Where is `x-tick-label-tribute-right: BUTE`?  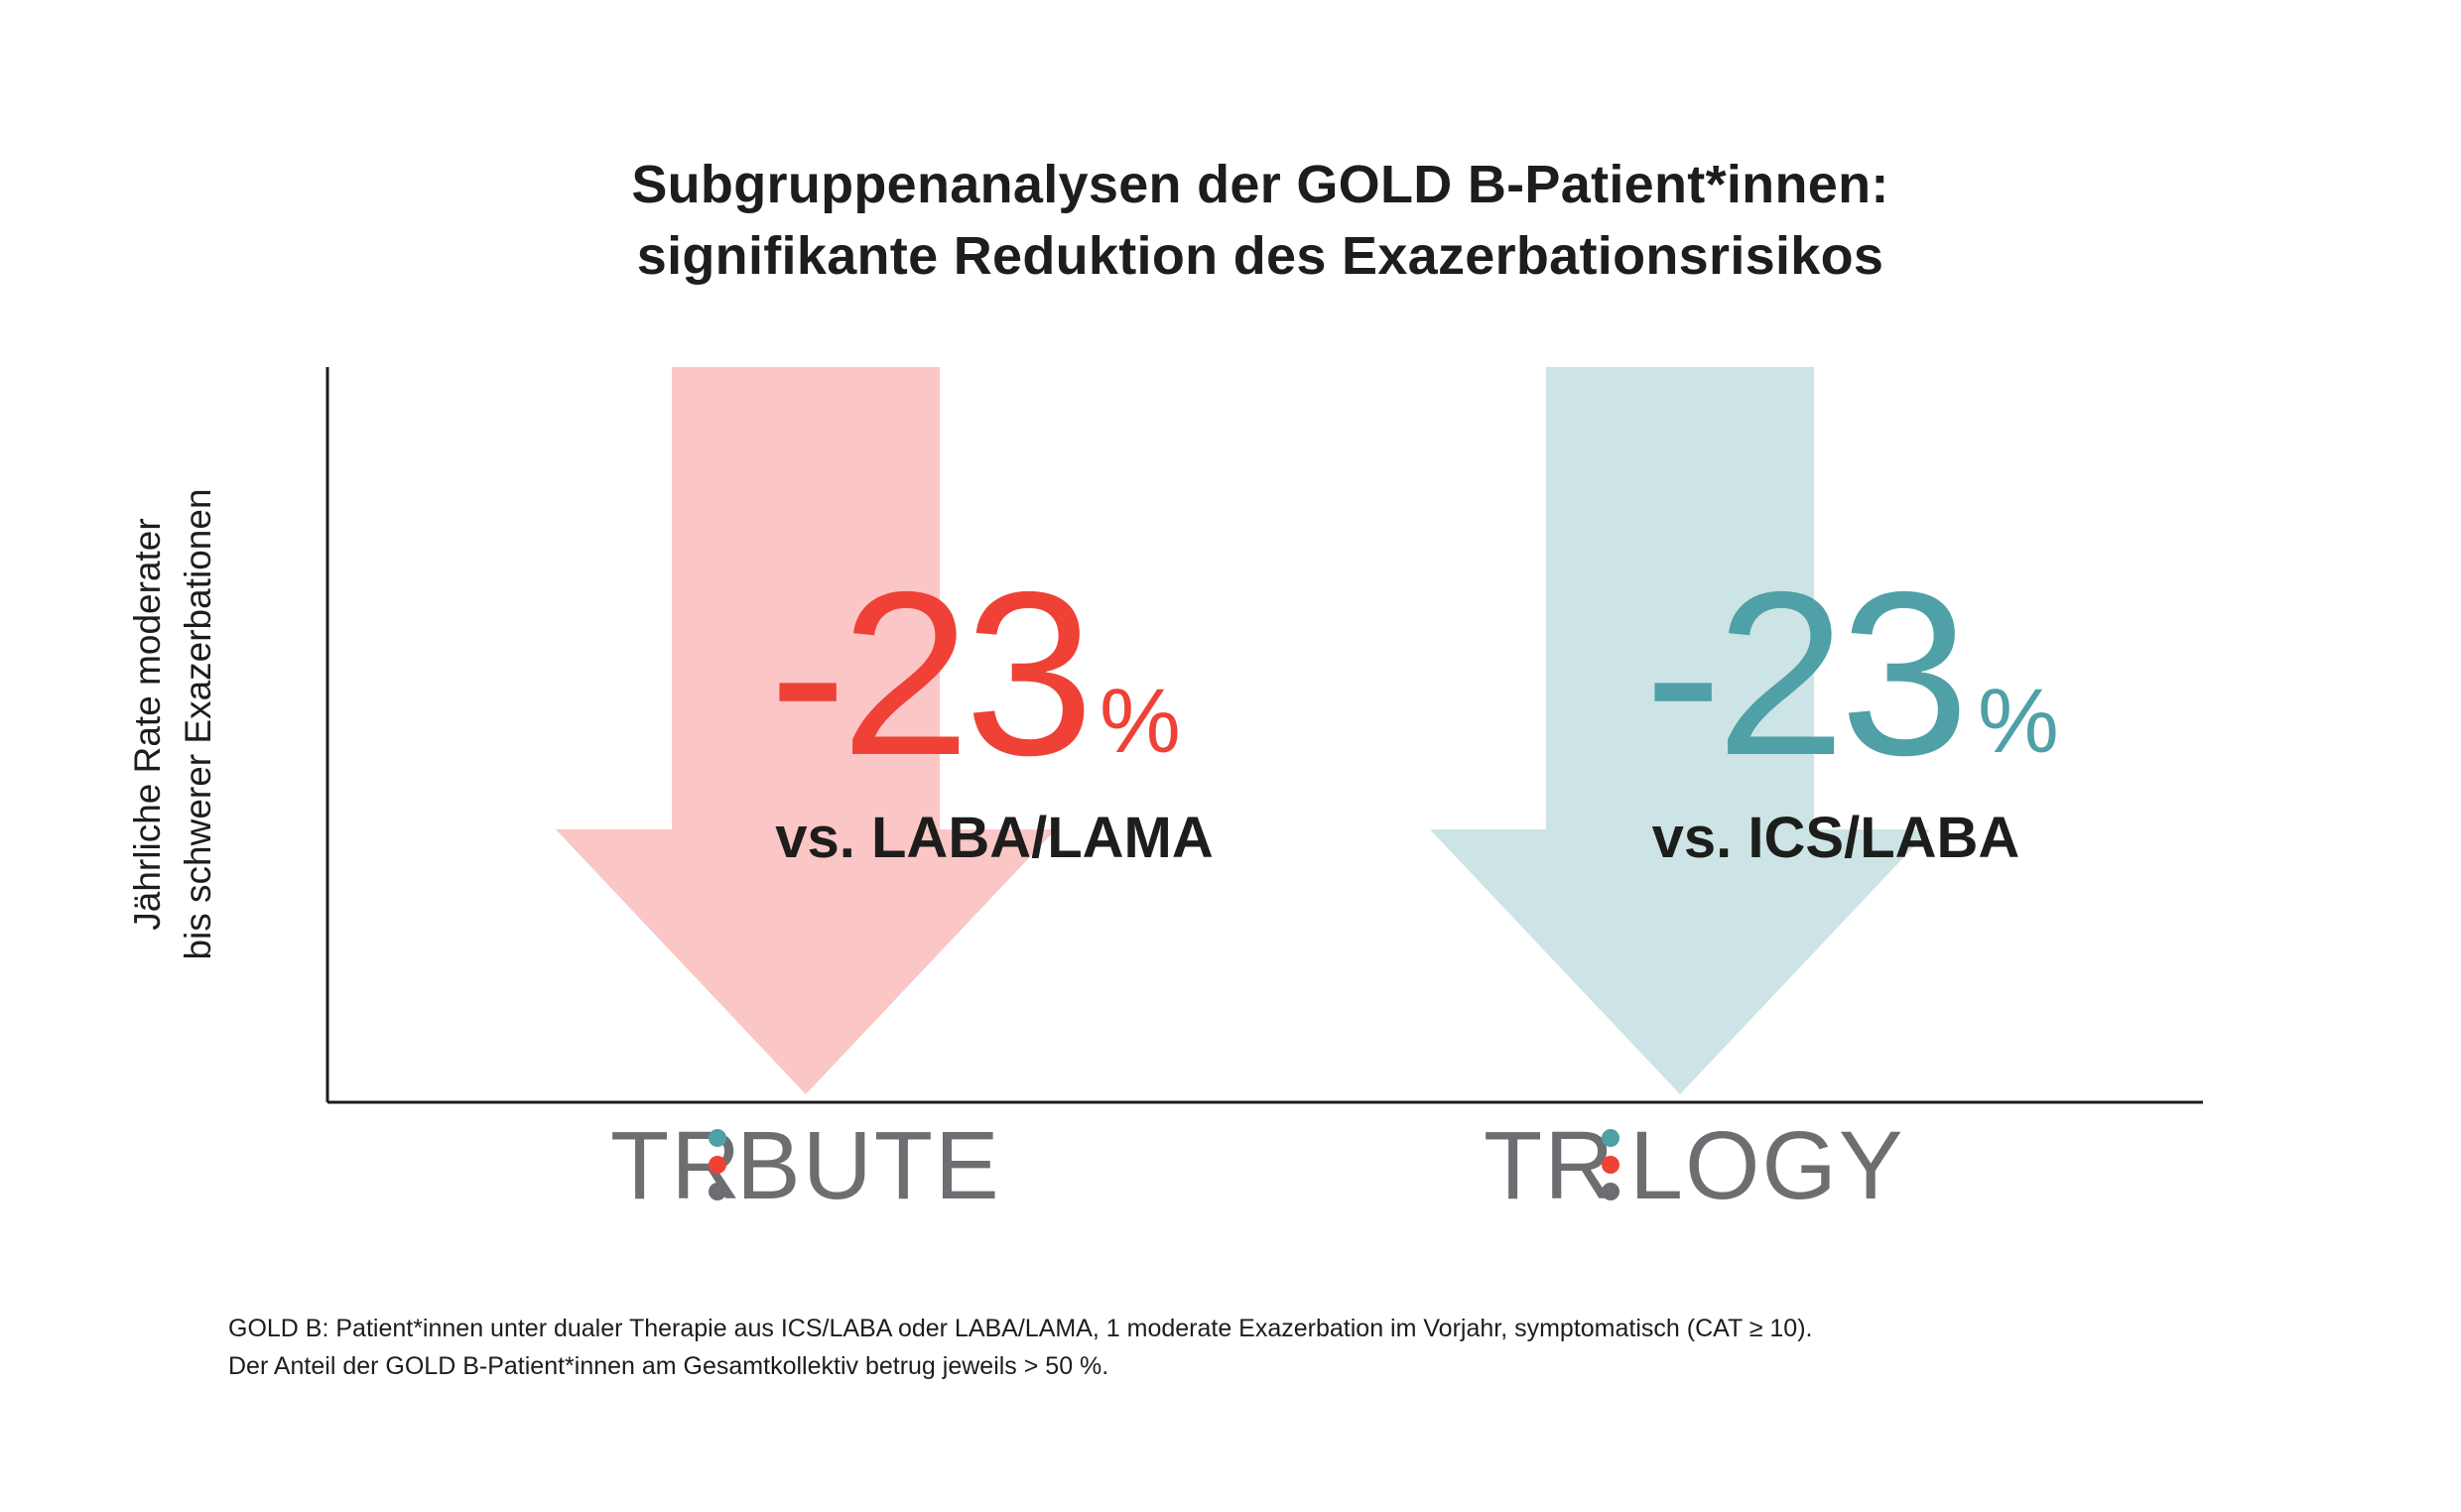
x-tick-label-tribute-right: BUTE is located at coordinates (868, 1165).